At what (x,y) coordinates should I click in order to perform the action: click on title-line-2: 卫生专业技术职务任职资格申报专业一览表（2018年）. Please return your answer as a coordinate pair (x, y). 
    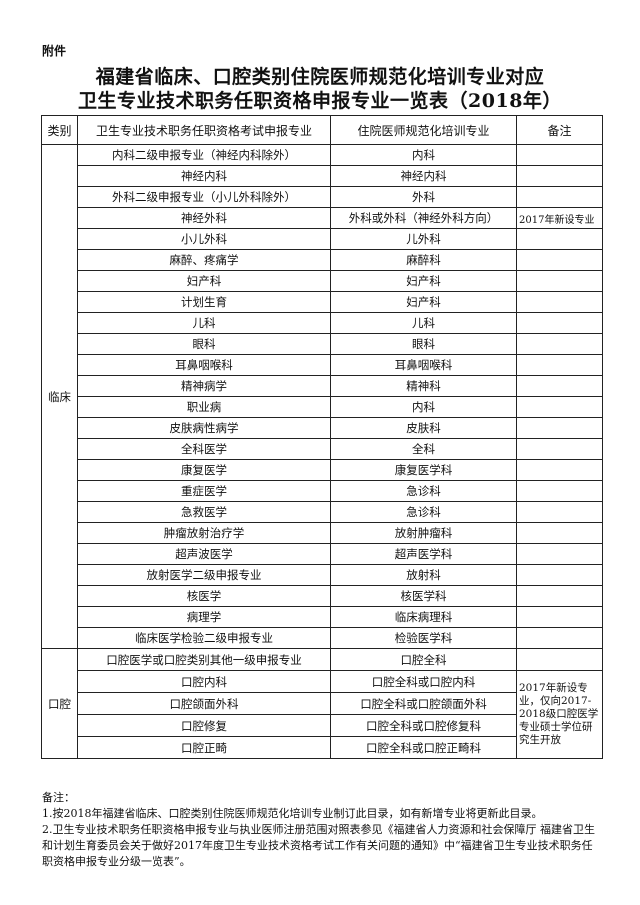
    Looking at the image, I should click on (320, 101).